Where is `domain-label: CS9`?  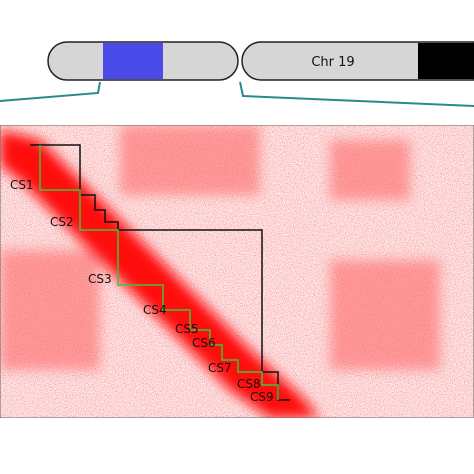
domain-label: CS9 is located at coordinates (262, 397).